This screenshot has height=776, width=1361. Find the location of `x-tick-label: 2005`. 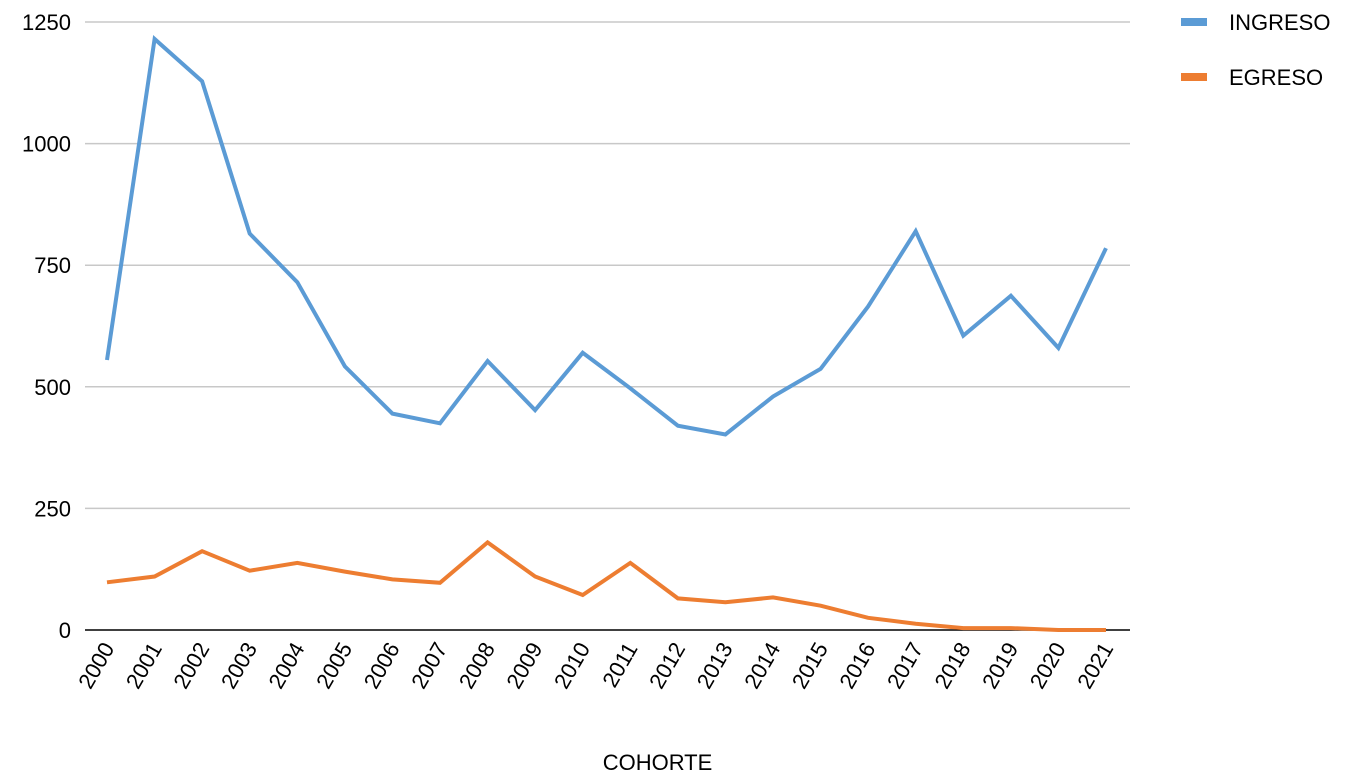

x-tick-label: 2005 is located at coordinates (334, 665).